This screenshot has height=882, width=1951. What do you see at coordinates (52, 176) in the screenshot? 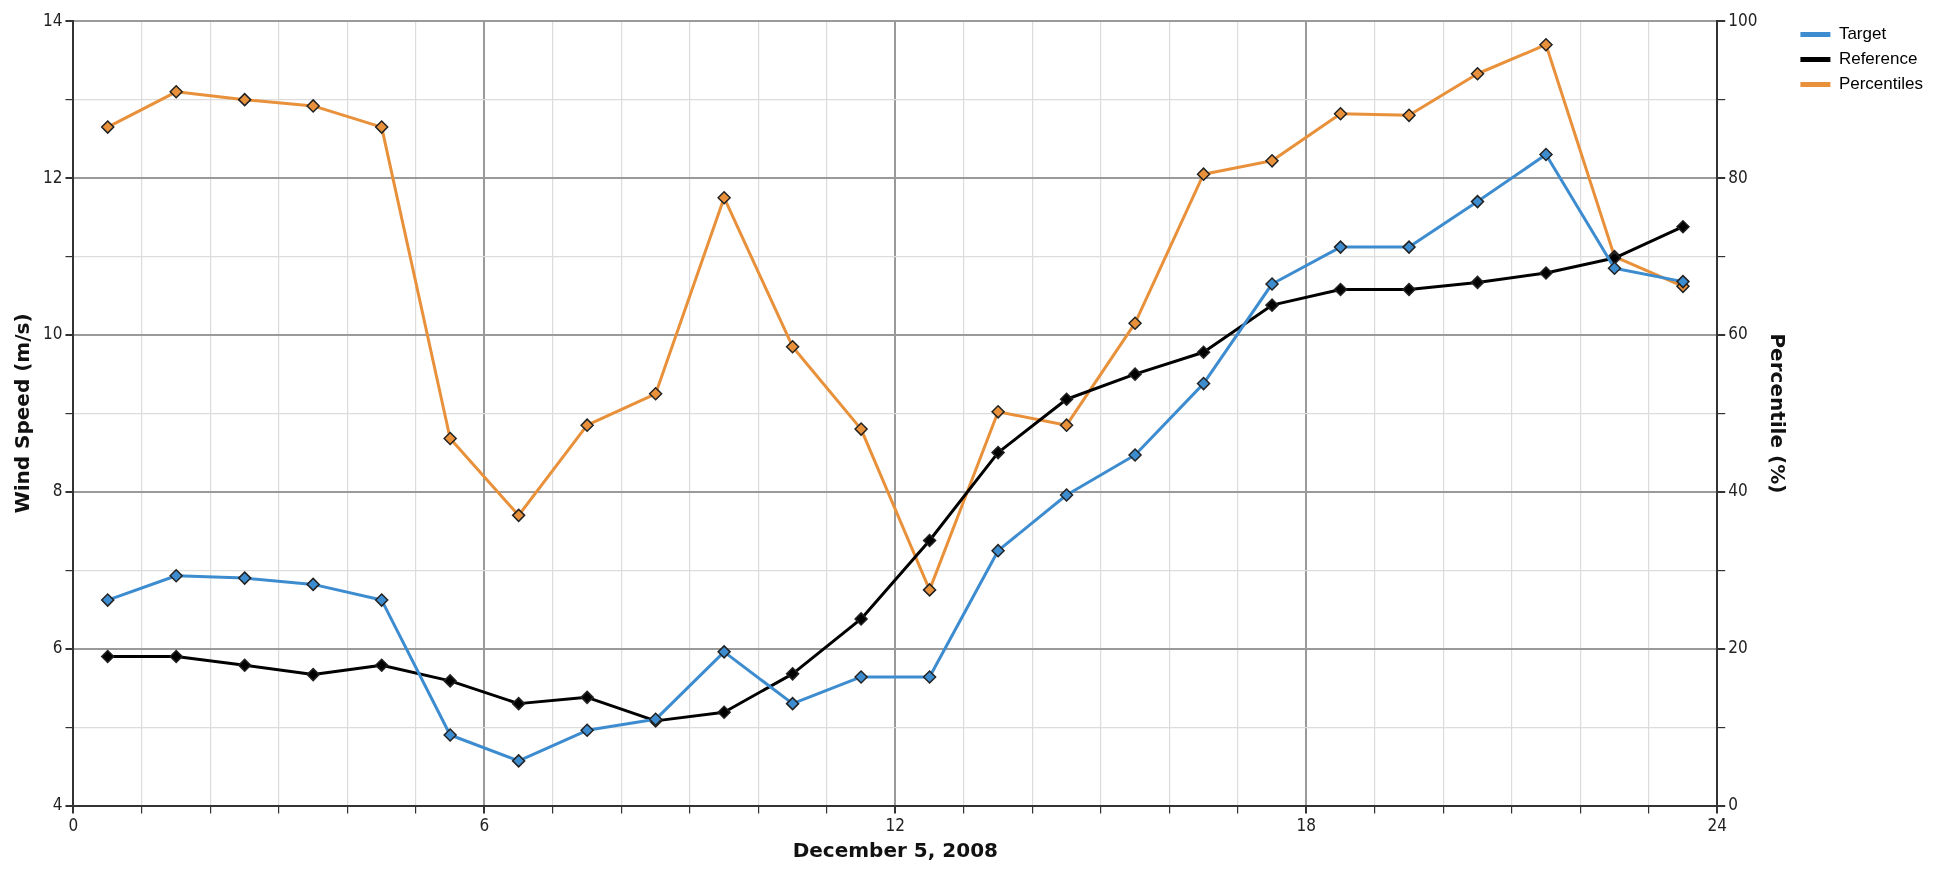
I see `y-tick-label: 12` at bounding box center [52, 176].